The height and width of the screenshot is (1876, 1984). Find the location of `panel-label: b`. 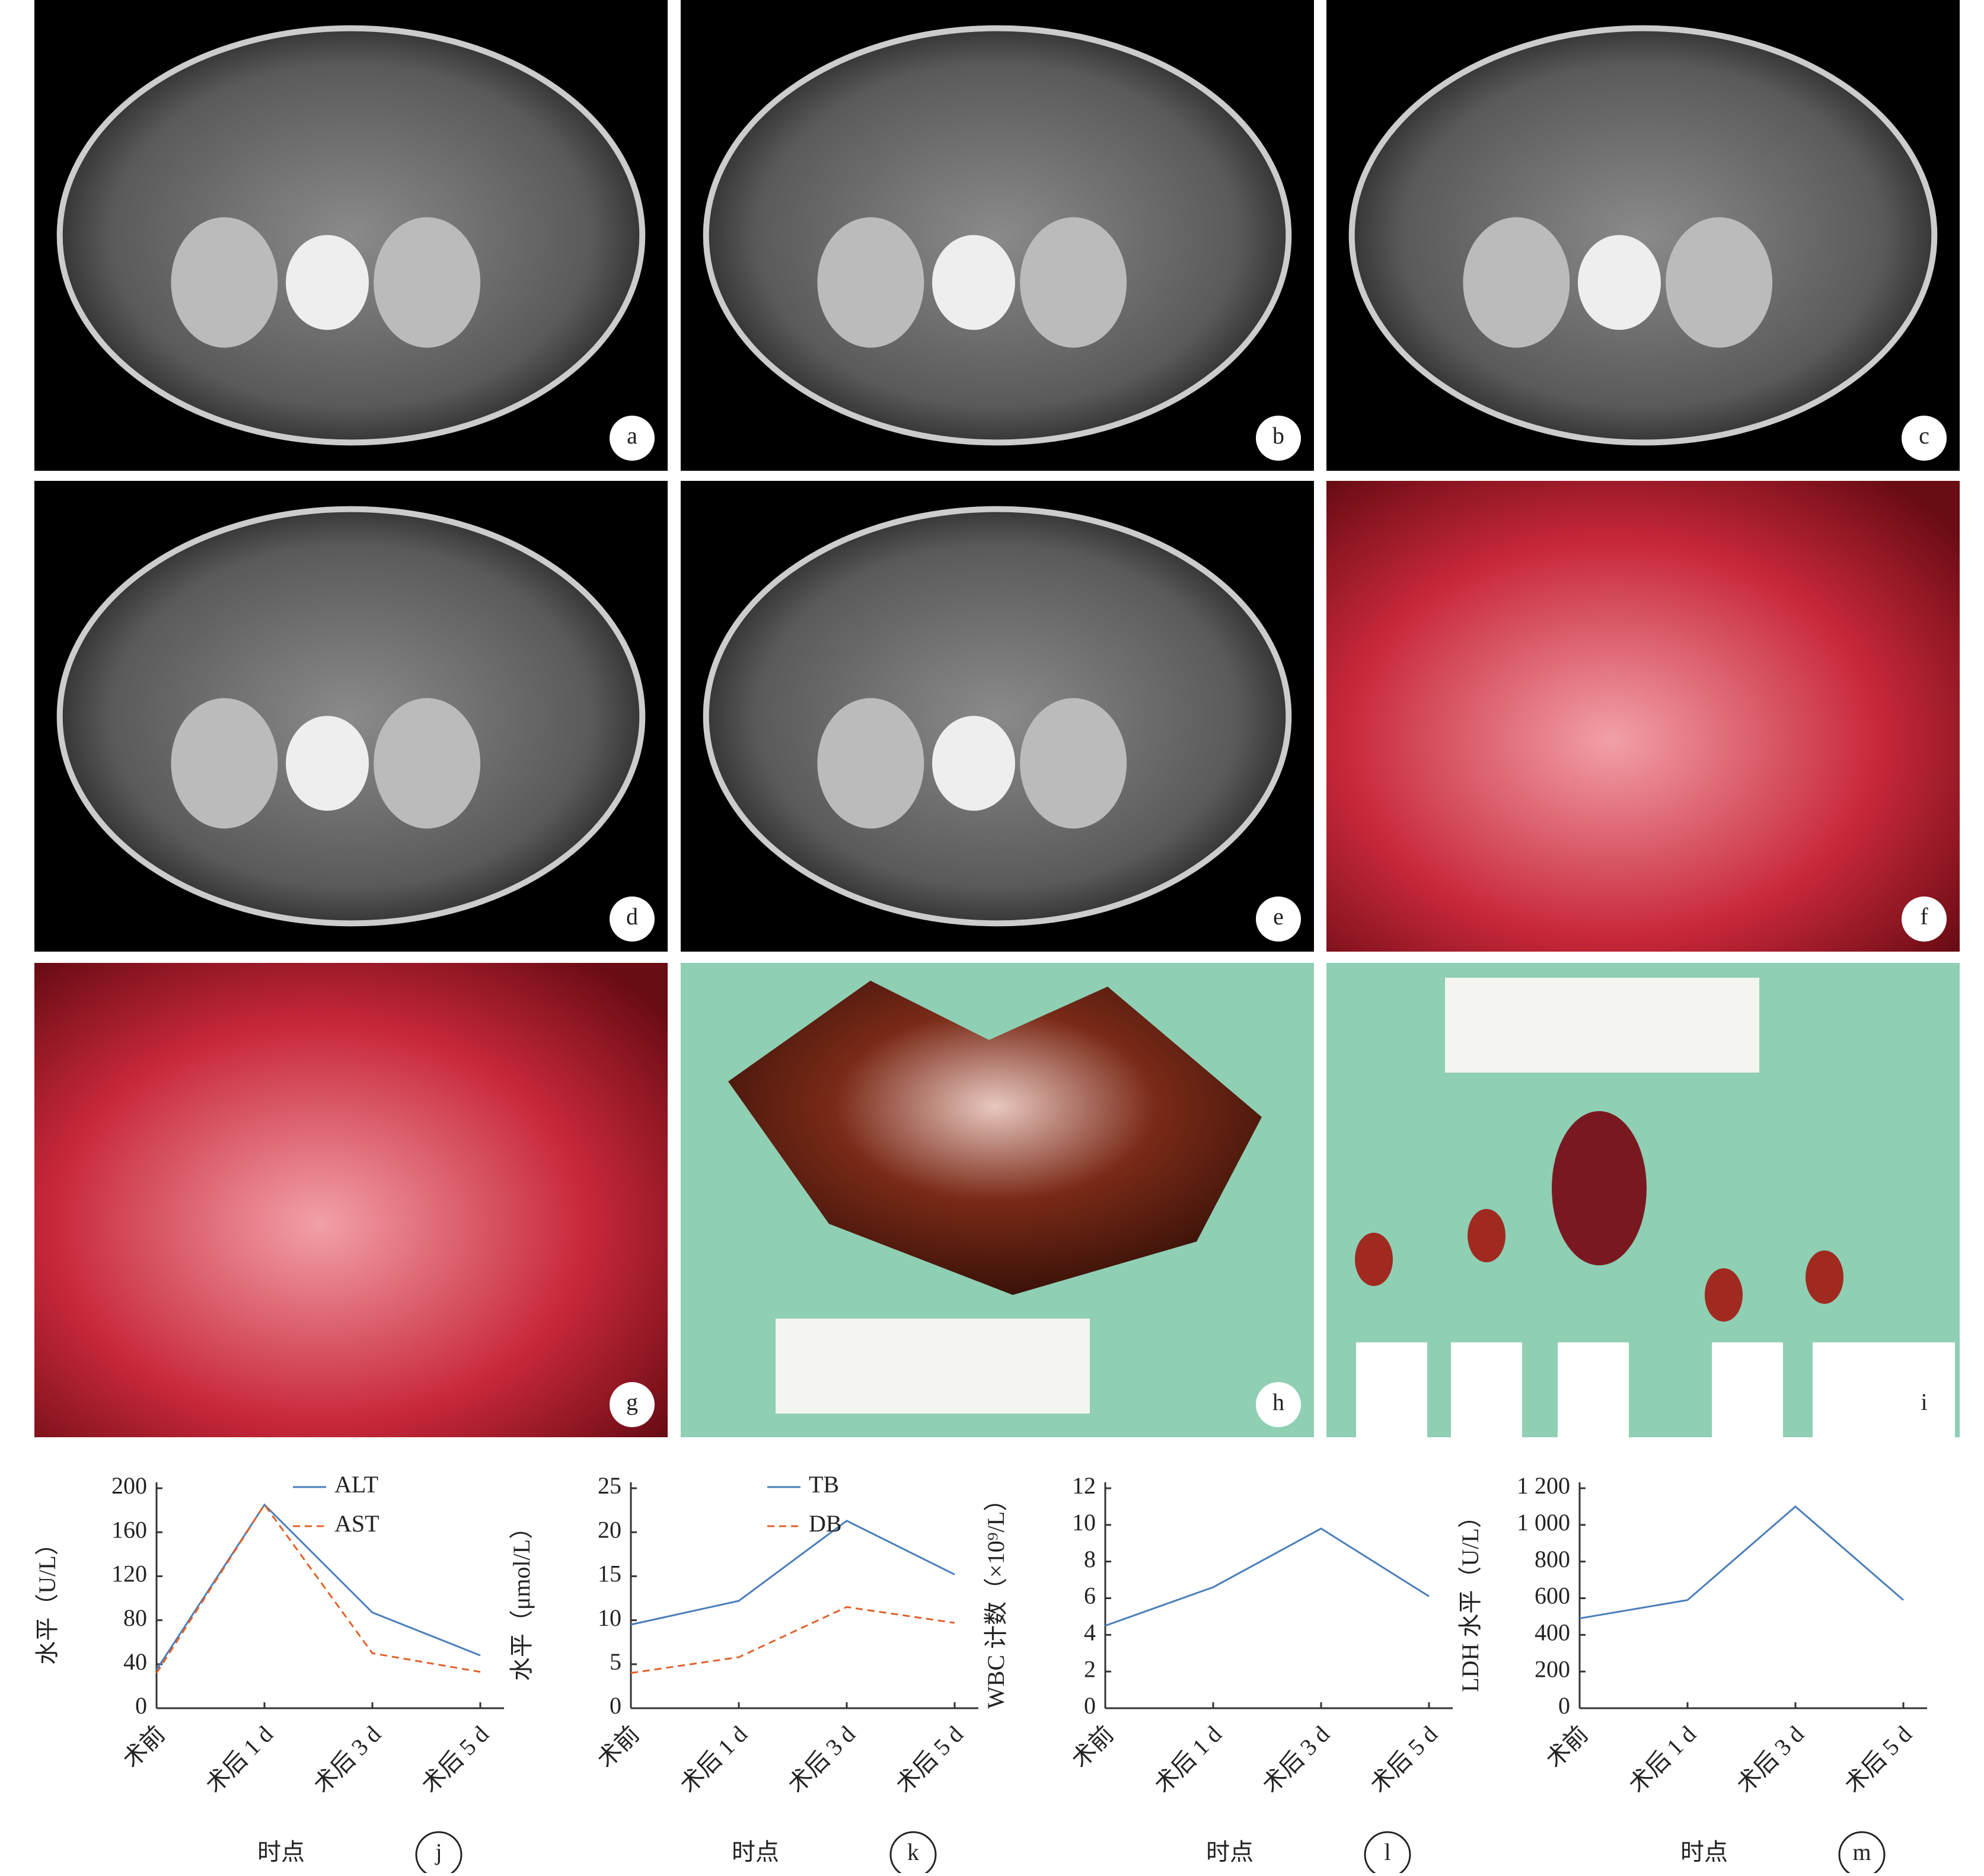

panel-label: b is located at coordinates (1278, 435).